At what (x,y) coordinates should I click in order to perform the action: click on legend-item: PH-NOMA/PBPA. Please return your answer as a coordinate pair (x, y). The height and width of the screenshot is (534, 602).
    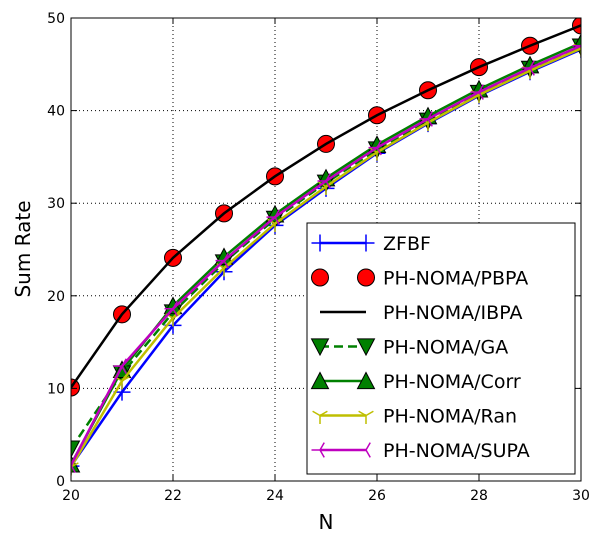
    Looking at the image, I should click on (419, 279).